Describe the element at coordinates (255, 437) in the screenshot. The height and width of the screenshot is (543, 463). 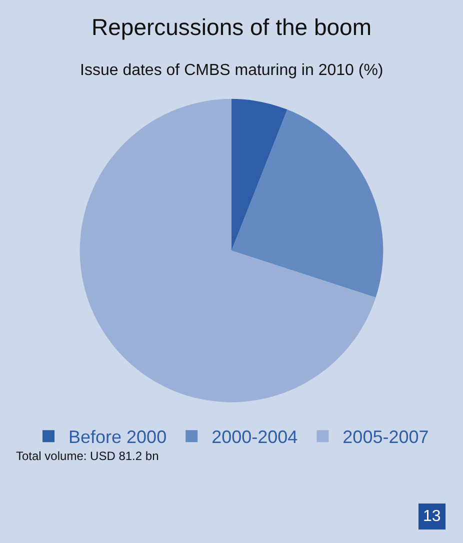
I see `legend-label: 2000-2004` at that location.